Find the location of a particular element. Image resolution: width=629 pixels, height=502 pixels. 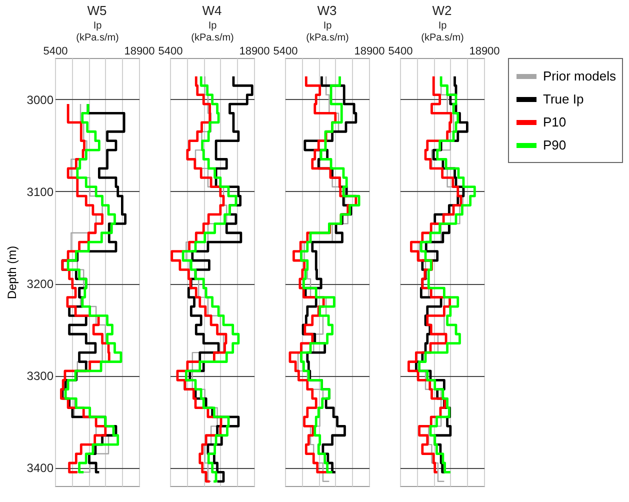

legend-label: Prior models is located at coordinates (579, 76).